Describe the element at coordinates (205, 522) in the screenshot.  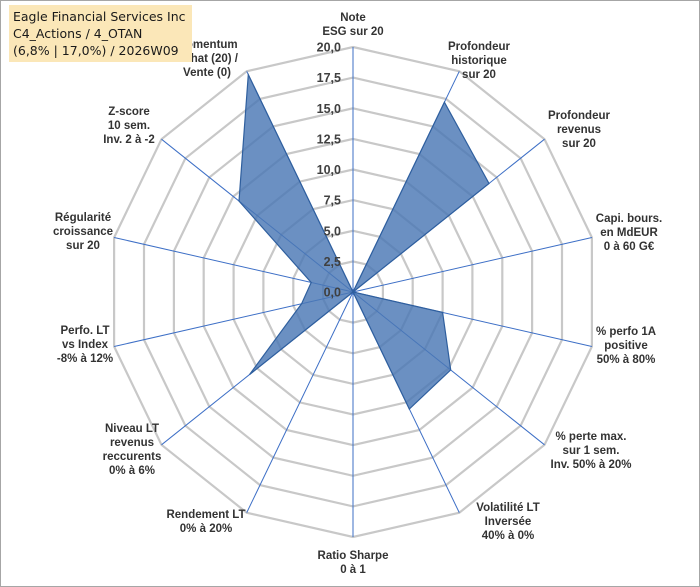
I see `axis-label: Rendement LT 0% à 20%` at that location.